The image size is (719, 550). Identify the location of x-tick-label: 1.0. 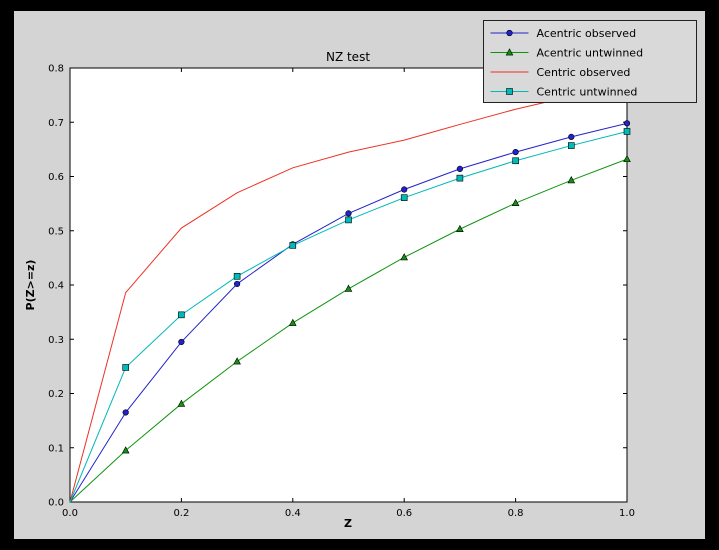
(627, 513).